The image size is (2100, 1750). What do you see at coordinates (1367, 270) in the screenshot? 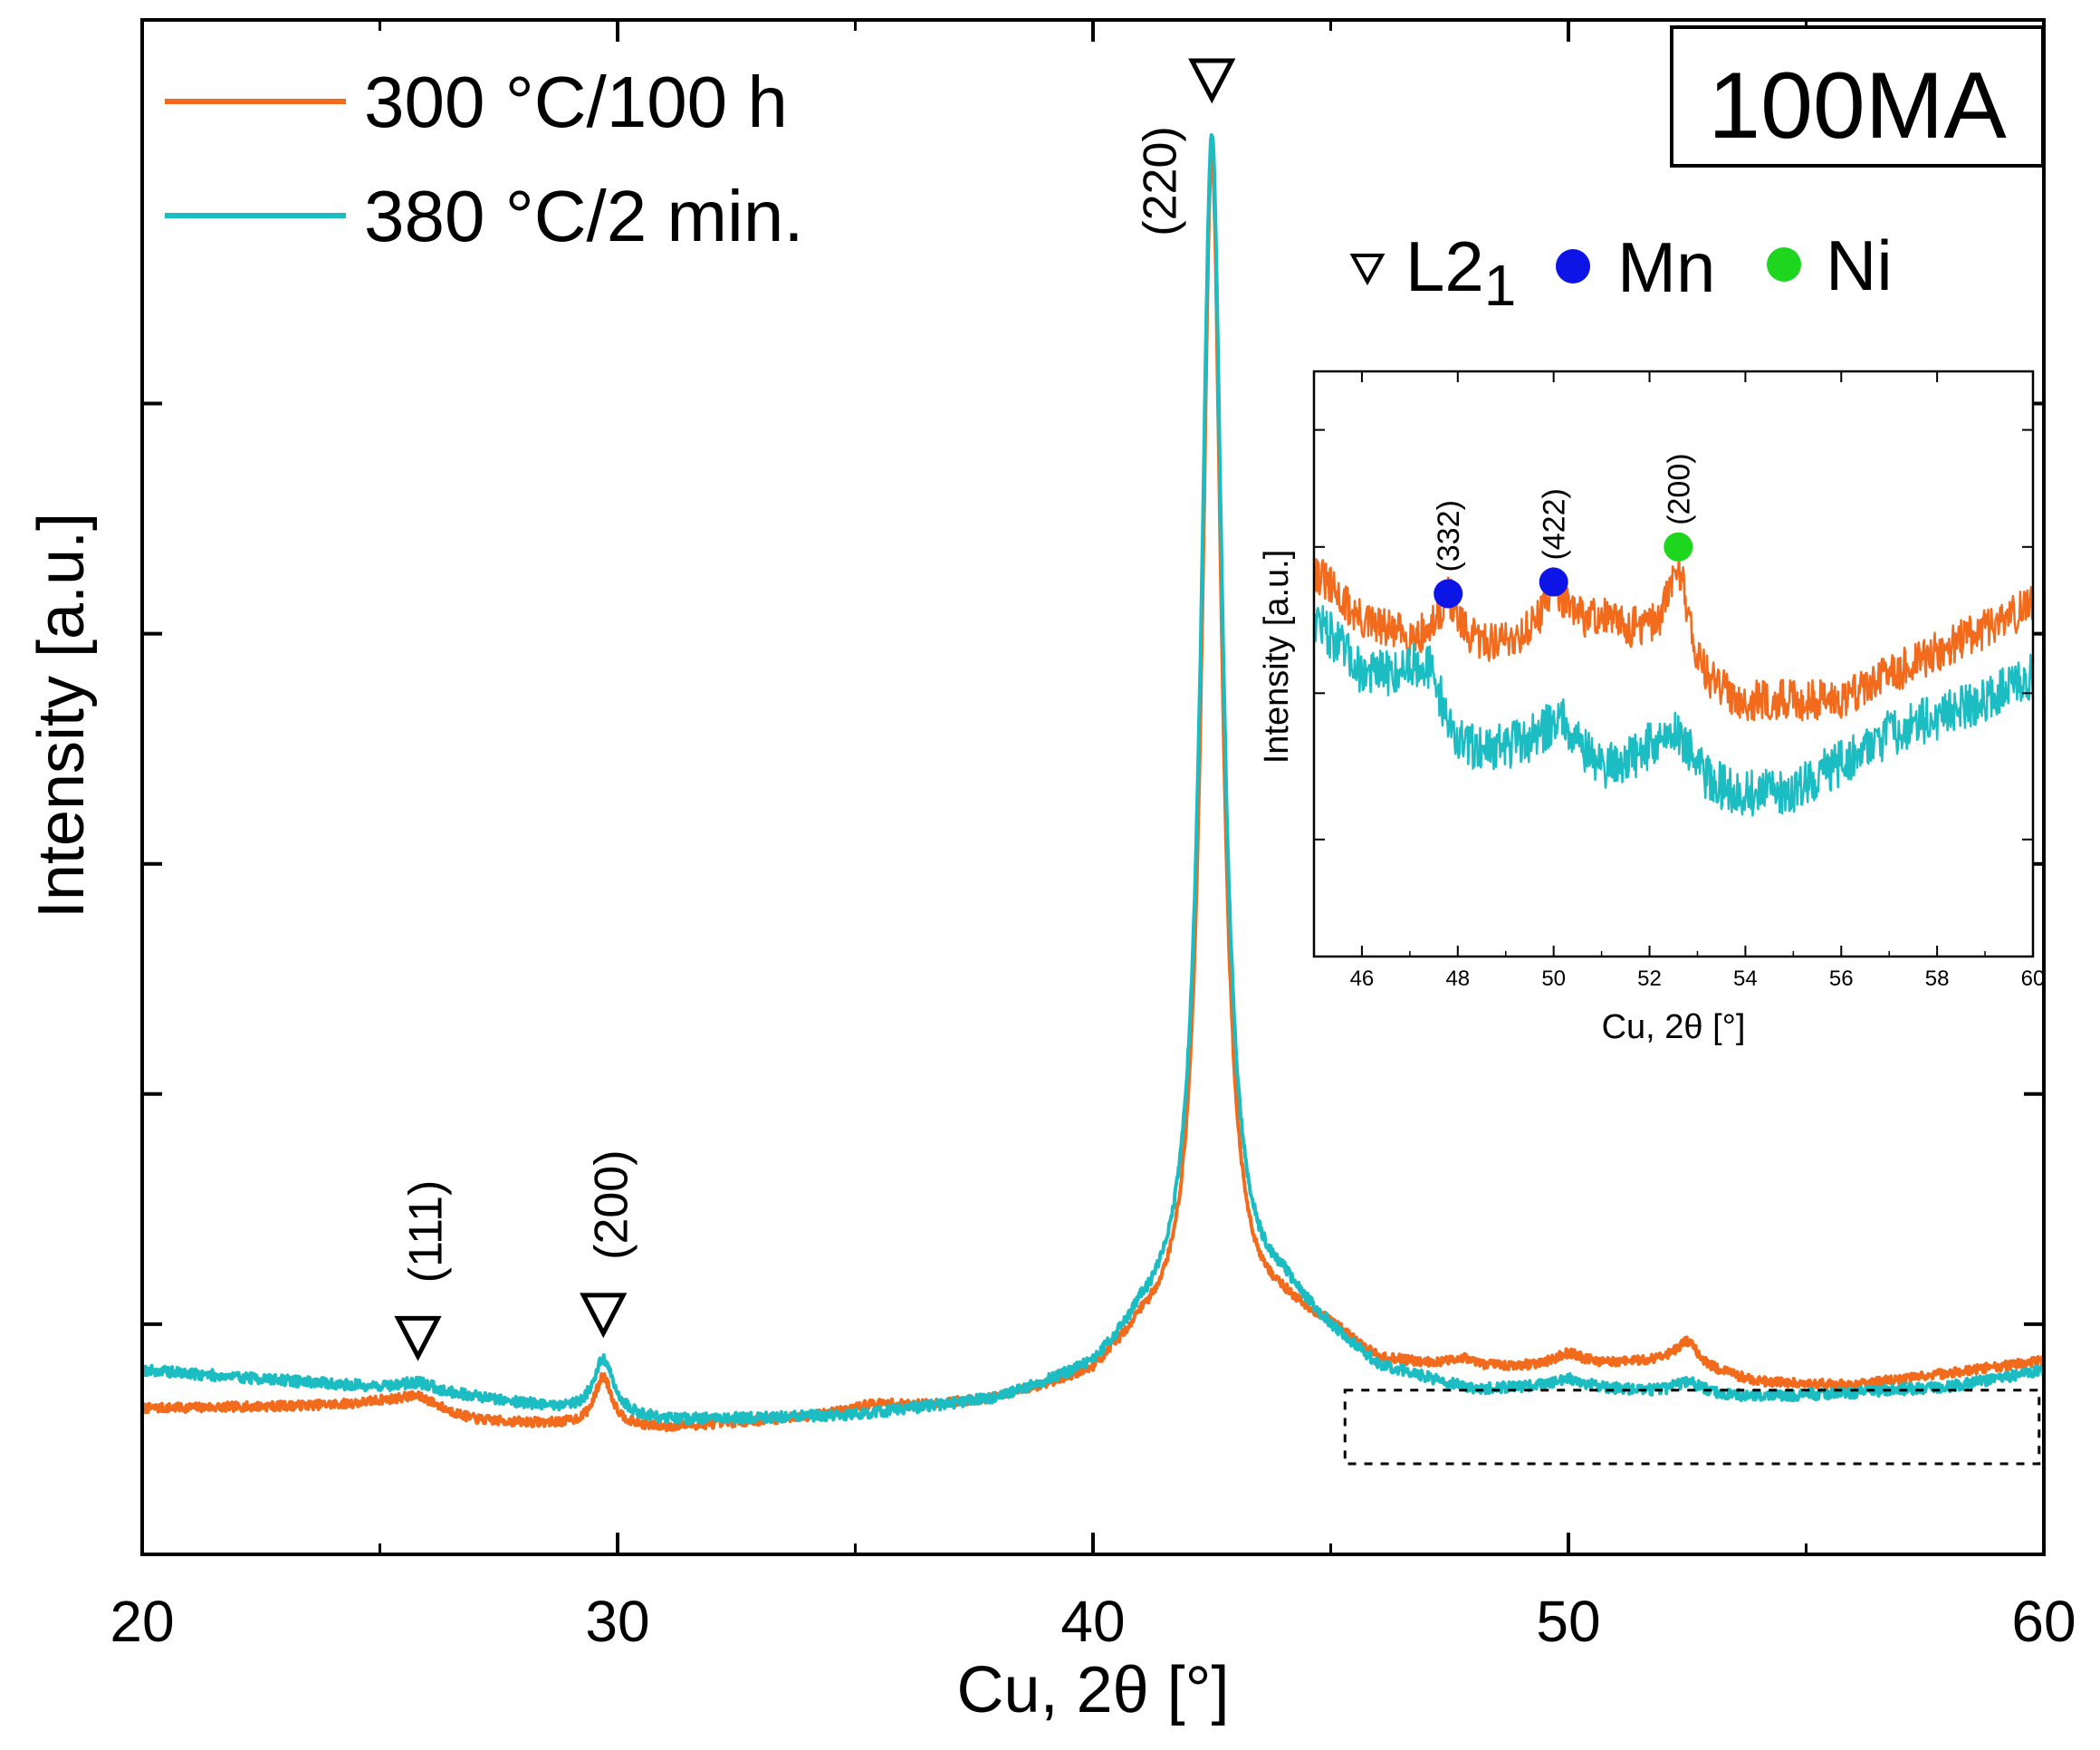
I see `l21-triangle-icon` at bounding box center [1367, 270].